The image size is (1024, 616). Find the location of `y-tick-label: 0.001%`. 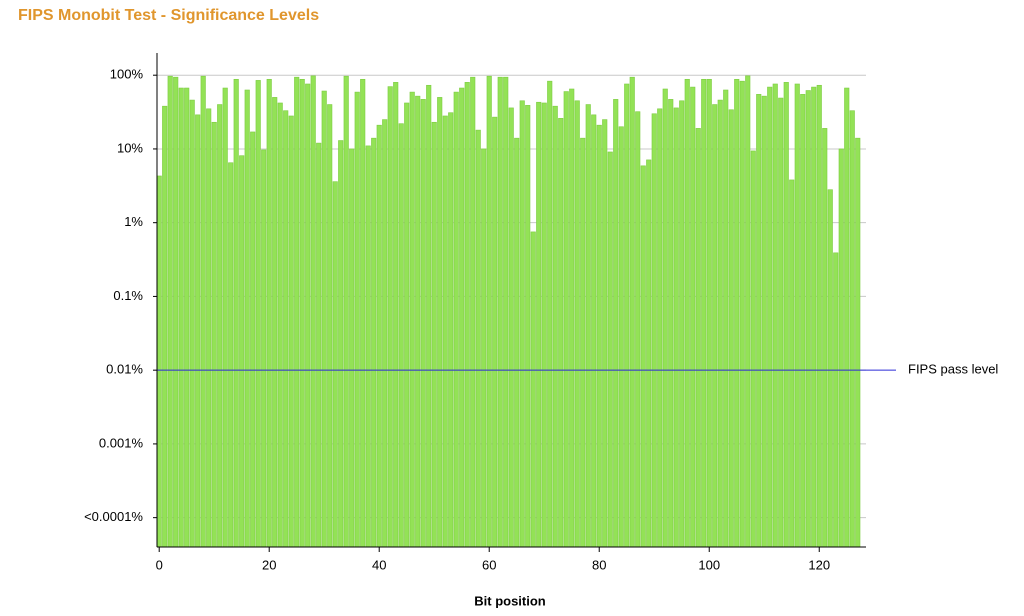

y-tick-label: 0.001% is located at coordinates (121, 442).